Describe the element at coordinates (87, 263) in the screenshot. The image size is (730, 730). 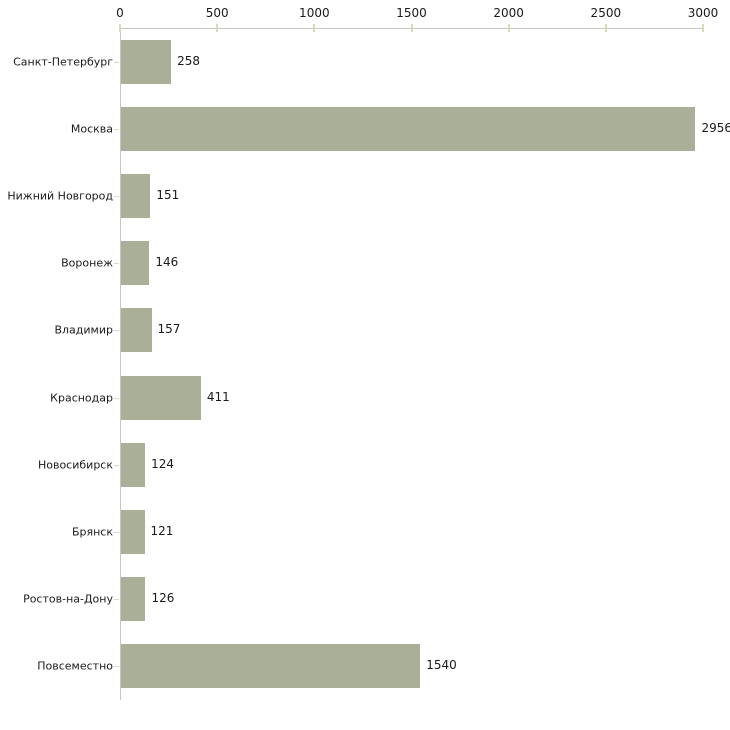
I see `y-axis-label: Воронеж` at that location.